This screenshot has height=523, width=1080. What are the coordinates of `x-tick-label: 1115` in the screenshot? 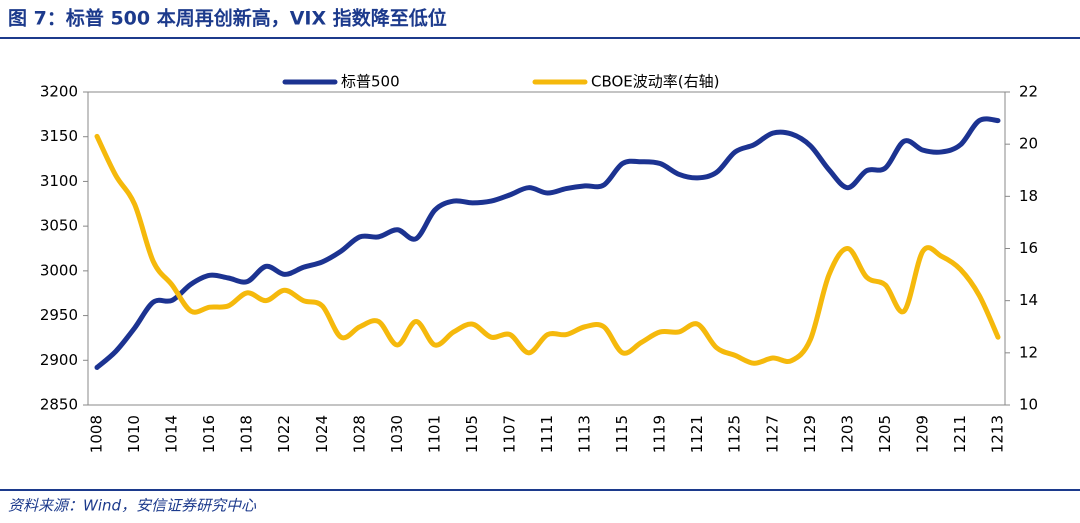 It's located at (622, 434).